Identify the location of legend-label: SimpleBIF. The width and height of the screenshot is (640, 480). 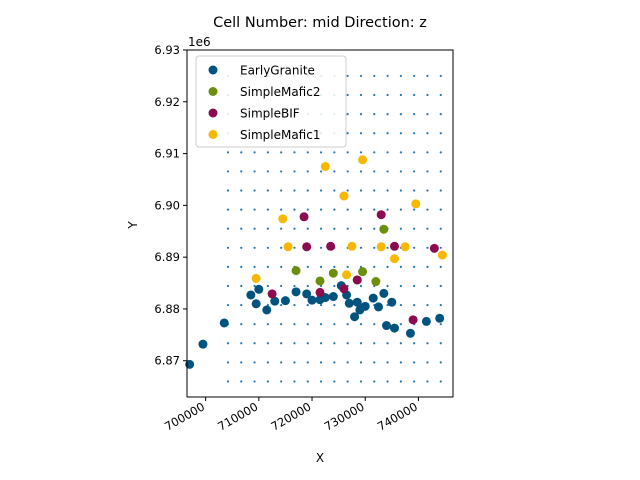
(270, 114).